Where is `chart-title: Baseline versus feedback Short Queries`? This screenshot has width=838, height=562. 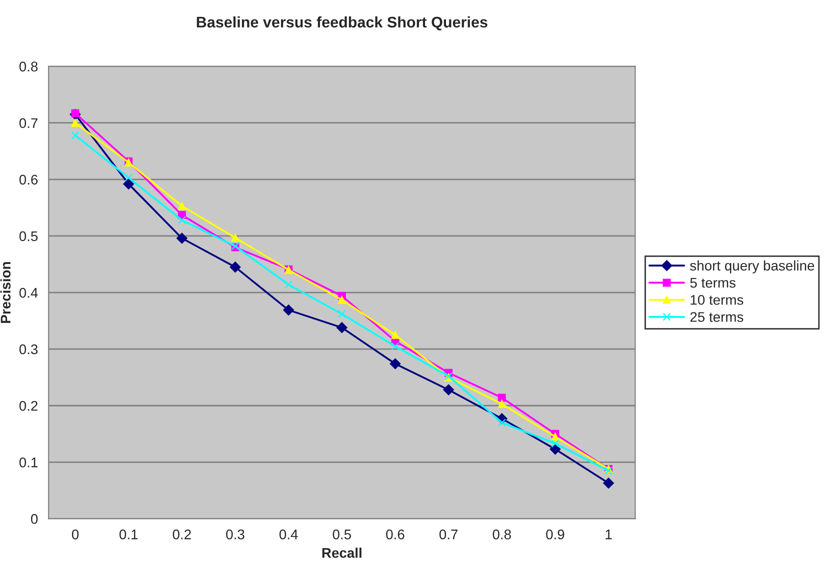
chart-title: Baseline versus feedback Short Queries is located at coordinates (342, 23).